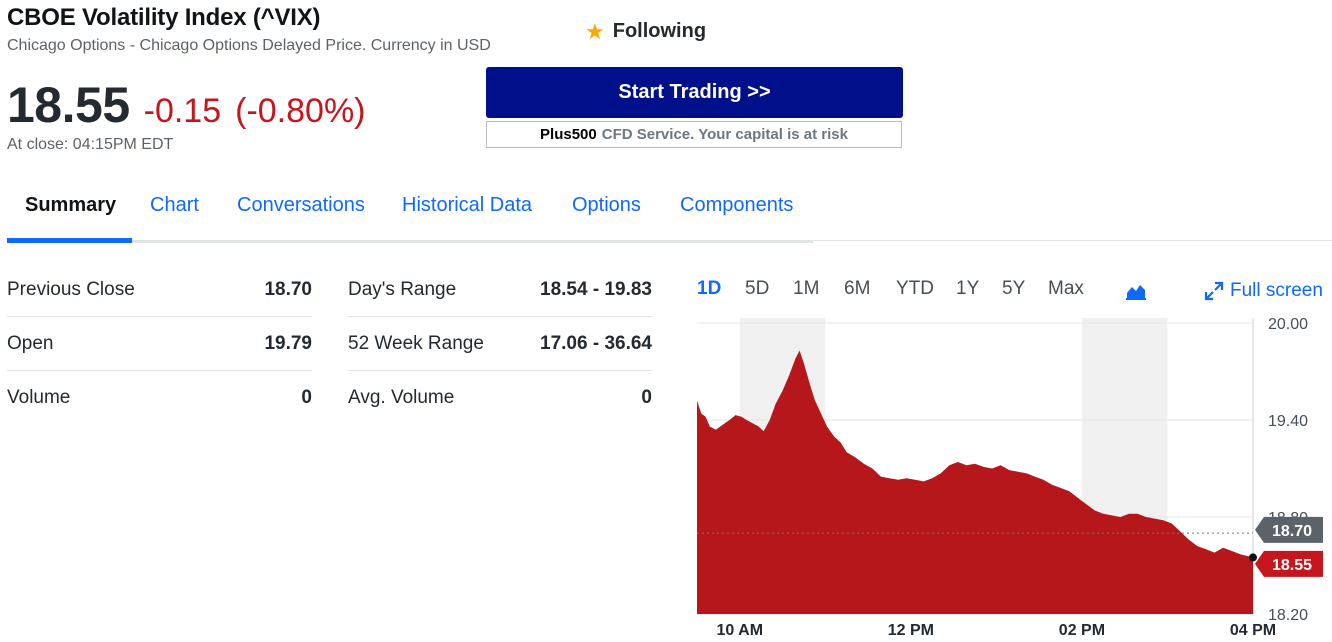 Image resolution: width=1332 pixels, height=642 pixels. Describe the element at coordinates (1136, 291) in the screenshot. I see `mountain-chart-icon` at that location.